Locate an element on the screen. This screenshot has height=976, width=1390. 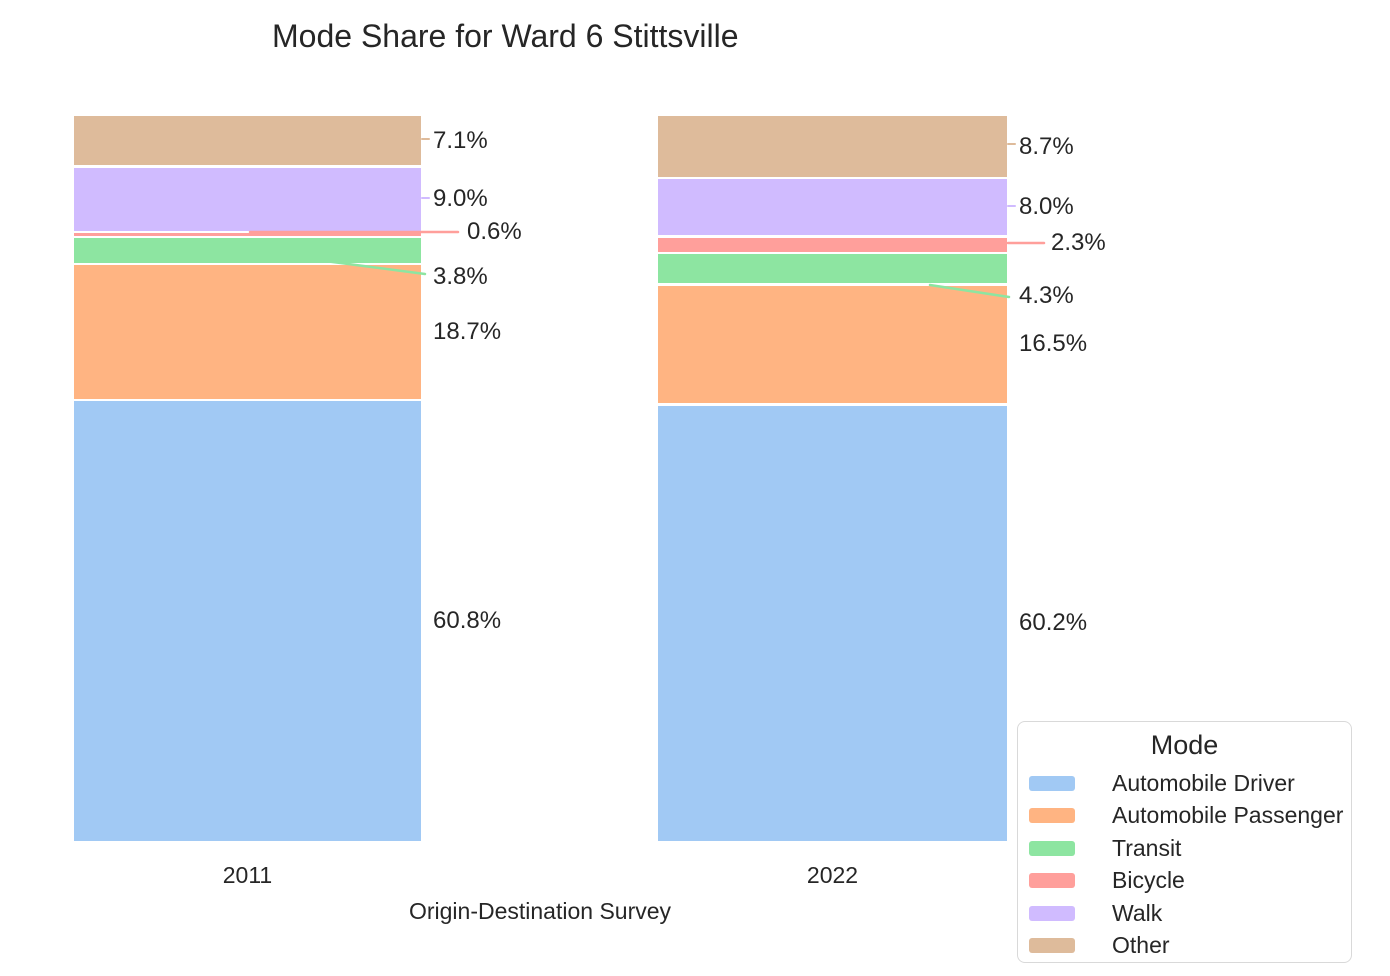
legend-item-automobile-driver: Automobile Driver is located at coordinates (1184, 783).